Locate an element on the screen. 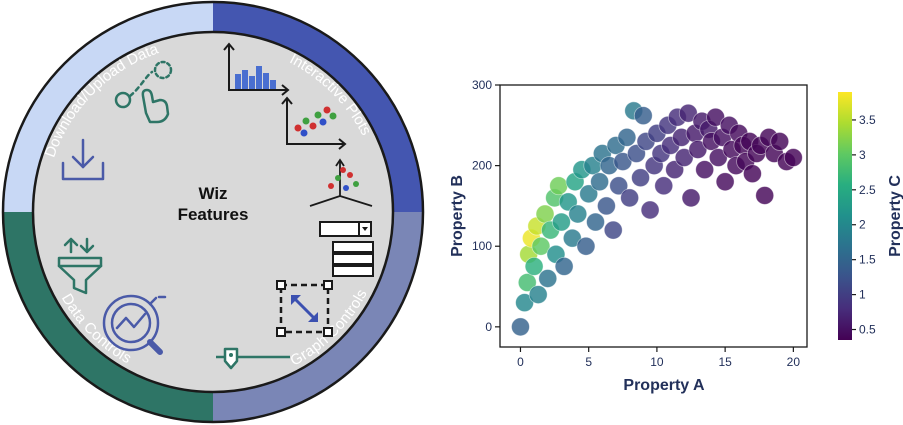 This screenshot has height=425, width=903. x-axis-label: Property A is located at coordinates (664, 385).